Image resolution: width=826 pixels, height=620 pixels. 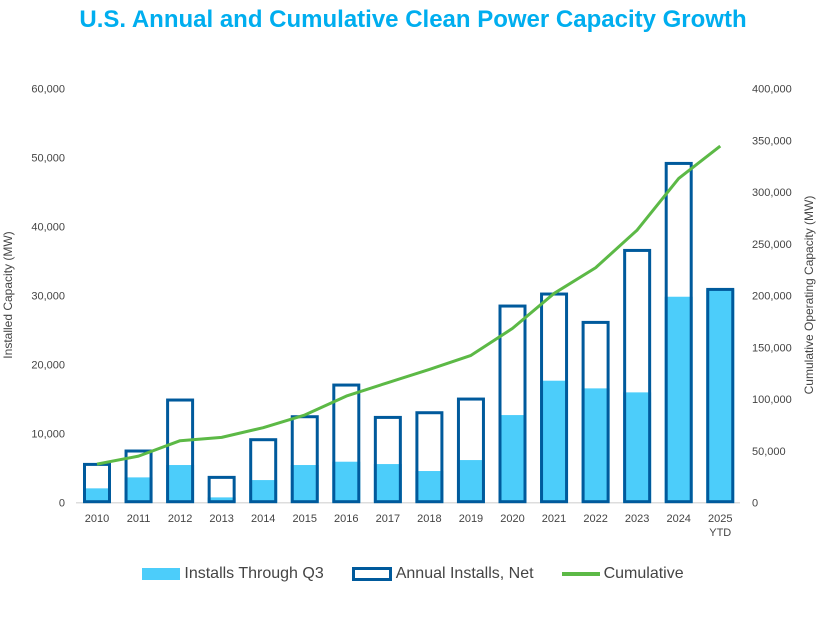 What do you see at coordinates (429, 519) in the screenshot?
I see `x-tick-label: 2018` at bounding box center [429, 519].